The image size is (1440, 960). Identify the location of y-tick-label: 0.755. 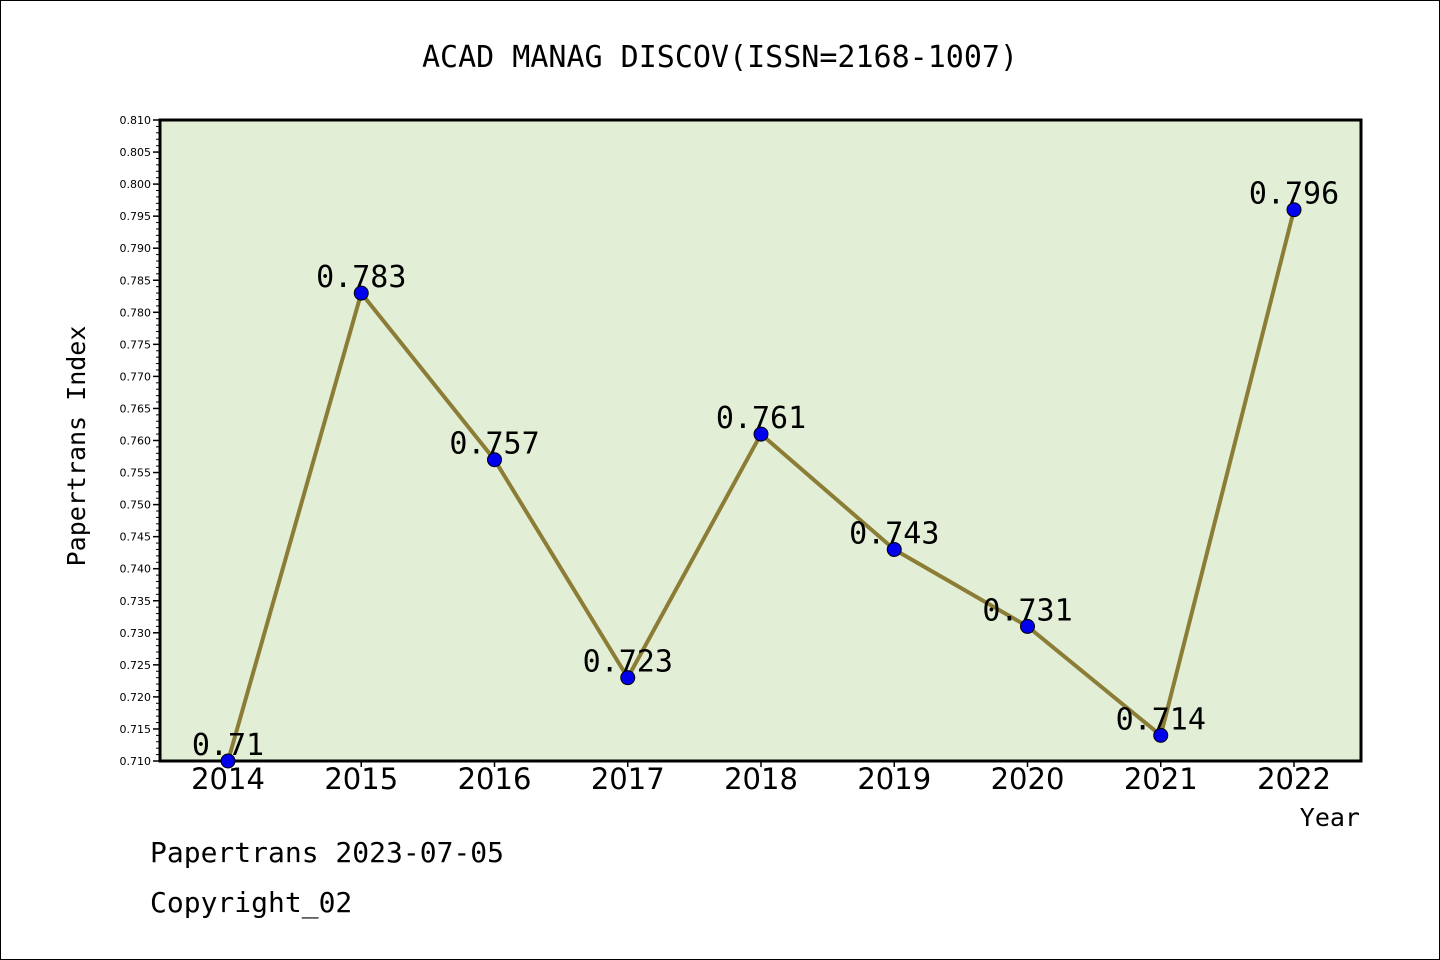
(136, 473).